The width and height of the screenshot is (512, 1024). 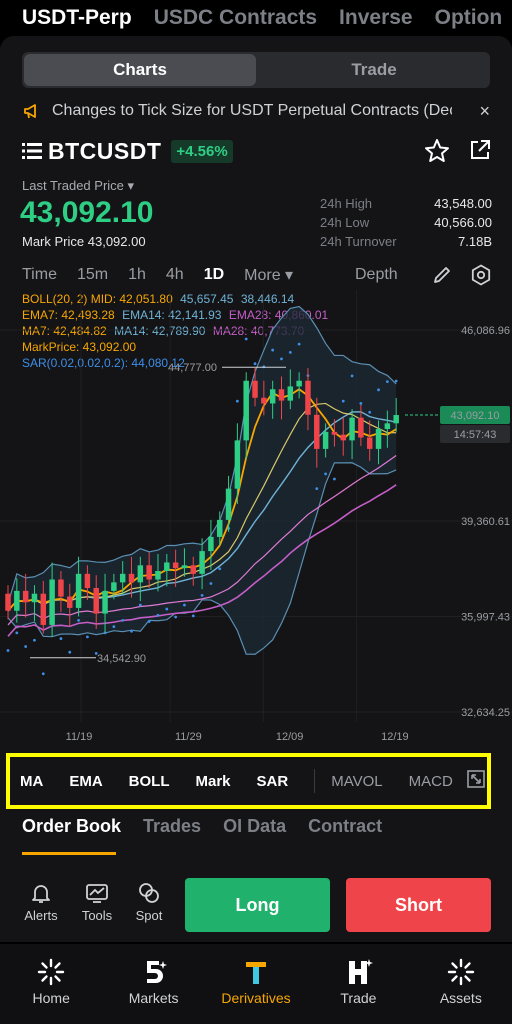 I want to click on star-icon, so click(x=437, y=151).